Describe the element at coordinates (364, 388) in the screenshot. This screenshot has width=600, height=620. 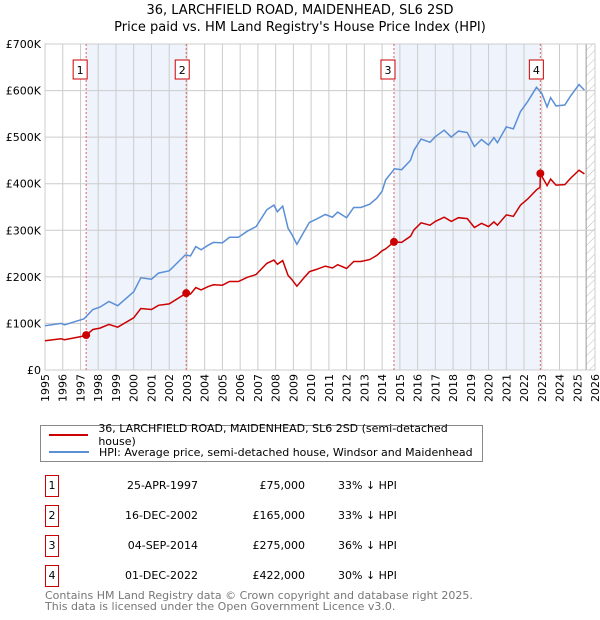
I see `x-tick-label: 2013` at that location.